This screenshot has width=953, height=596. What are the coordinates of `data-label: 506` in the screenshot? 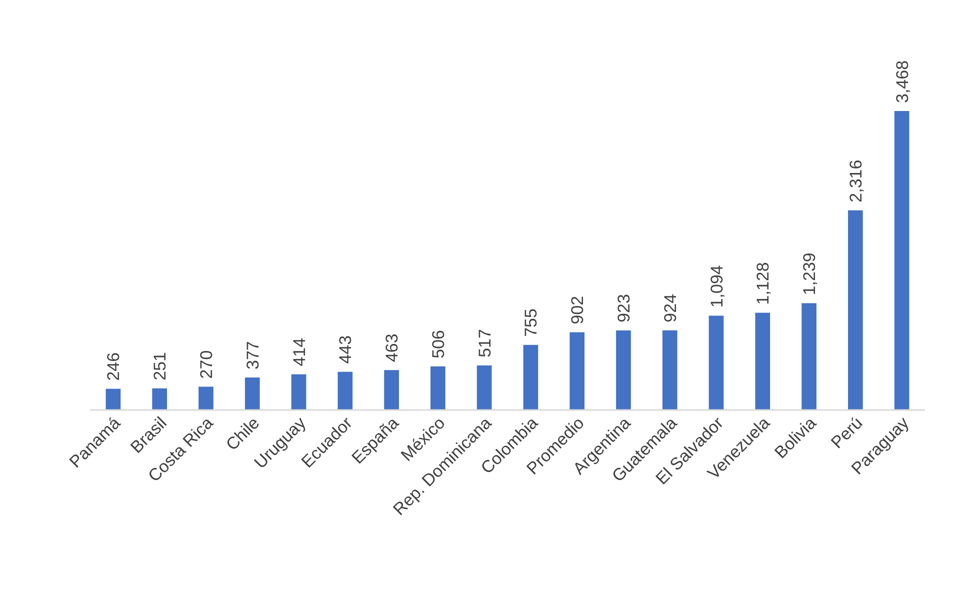 It's located at (438, 344).